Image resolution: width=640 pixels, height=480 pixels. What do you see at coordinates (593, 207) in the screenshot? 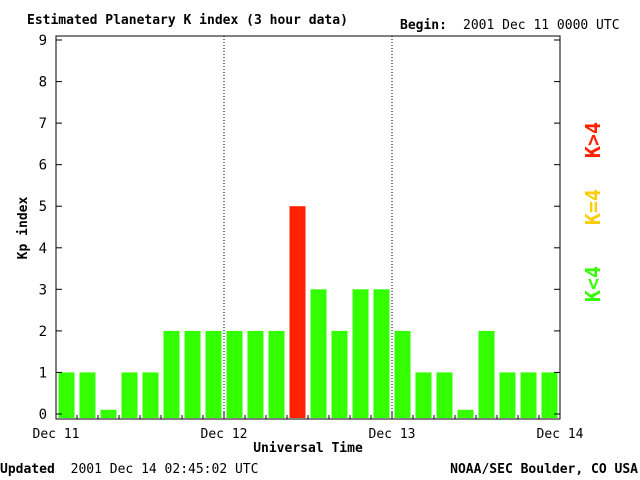
I see `legend-item-1: K=4` at bounding box center [593, 207].